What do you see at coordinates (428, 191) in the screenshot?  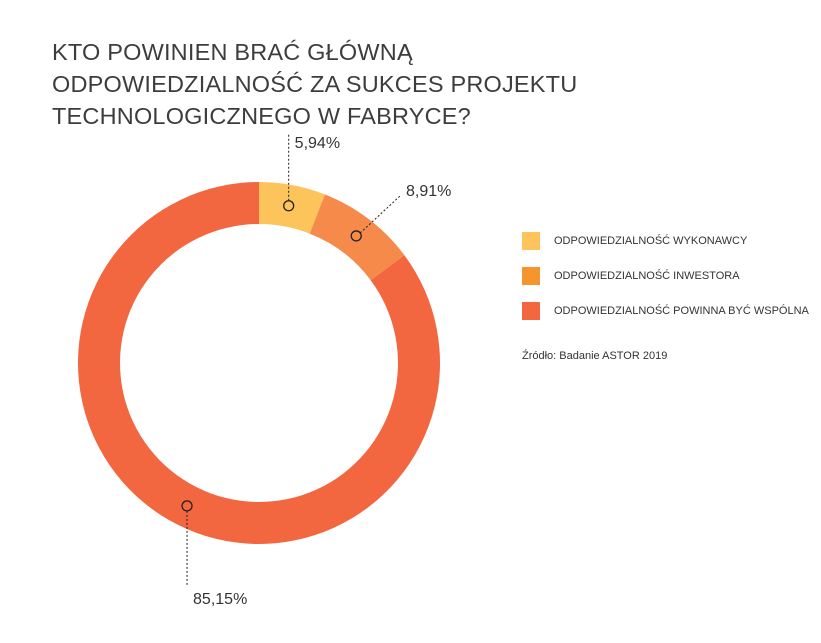 I see `data-label-inwestora: 8,91%` at bounding box center [428, 191].